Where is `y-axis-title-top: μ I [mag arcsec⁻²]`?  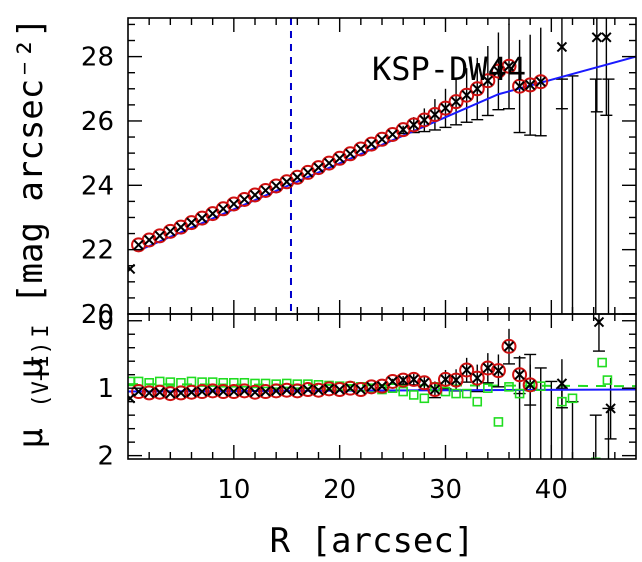
y-axis-title-top: μ I [mag arcsec⁻²] is located at coordinates (34, 197).